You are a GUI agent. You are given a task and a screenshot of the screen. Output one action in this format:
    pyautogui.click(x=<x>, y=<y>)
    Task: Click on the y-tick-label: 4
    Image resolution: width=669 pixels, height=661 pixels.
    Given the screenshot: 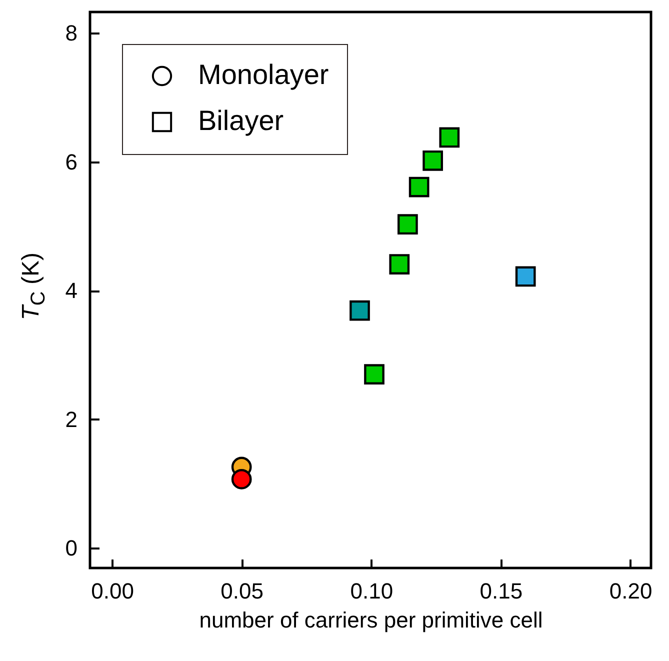 What is the action you would take?
    pyautogui.click(x=71, y=291)
    